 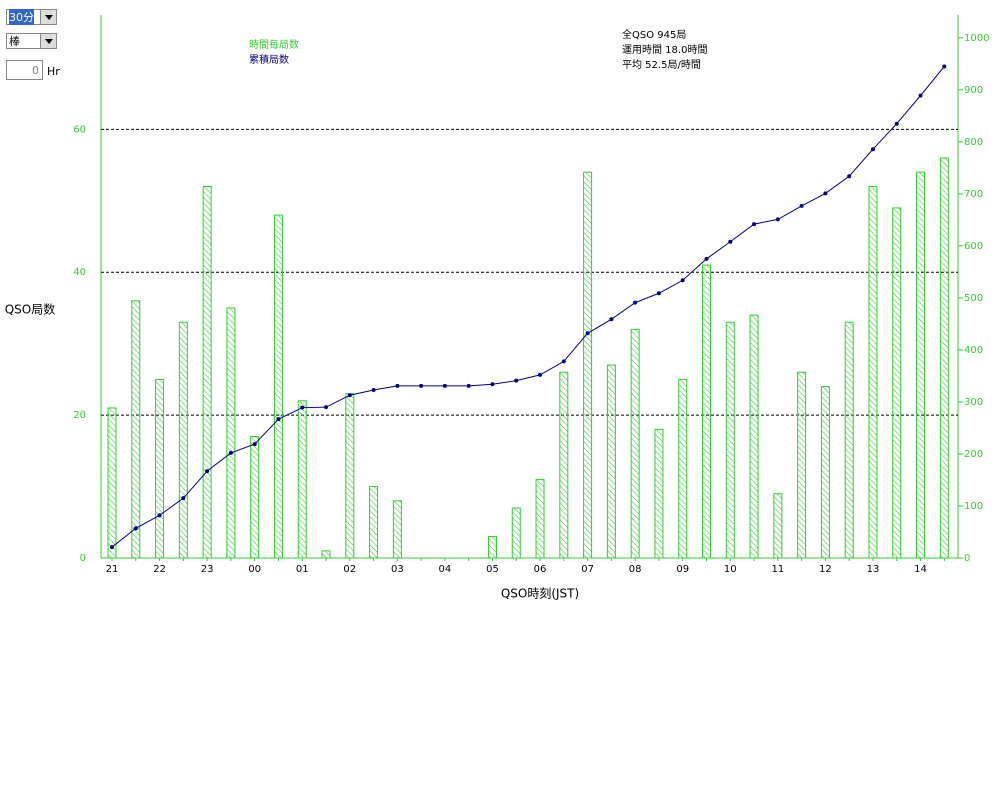 What do you see at coordinates (79, 129) in the screenshot?
I see `y-tick-label: 60` at bounding box center [79, 129].